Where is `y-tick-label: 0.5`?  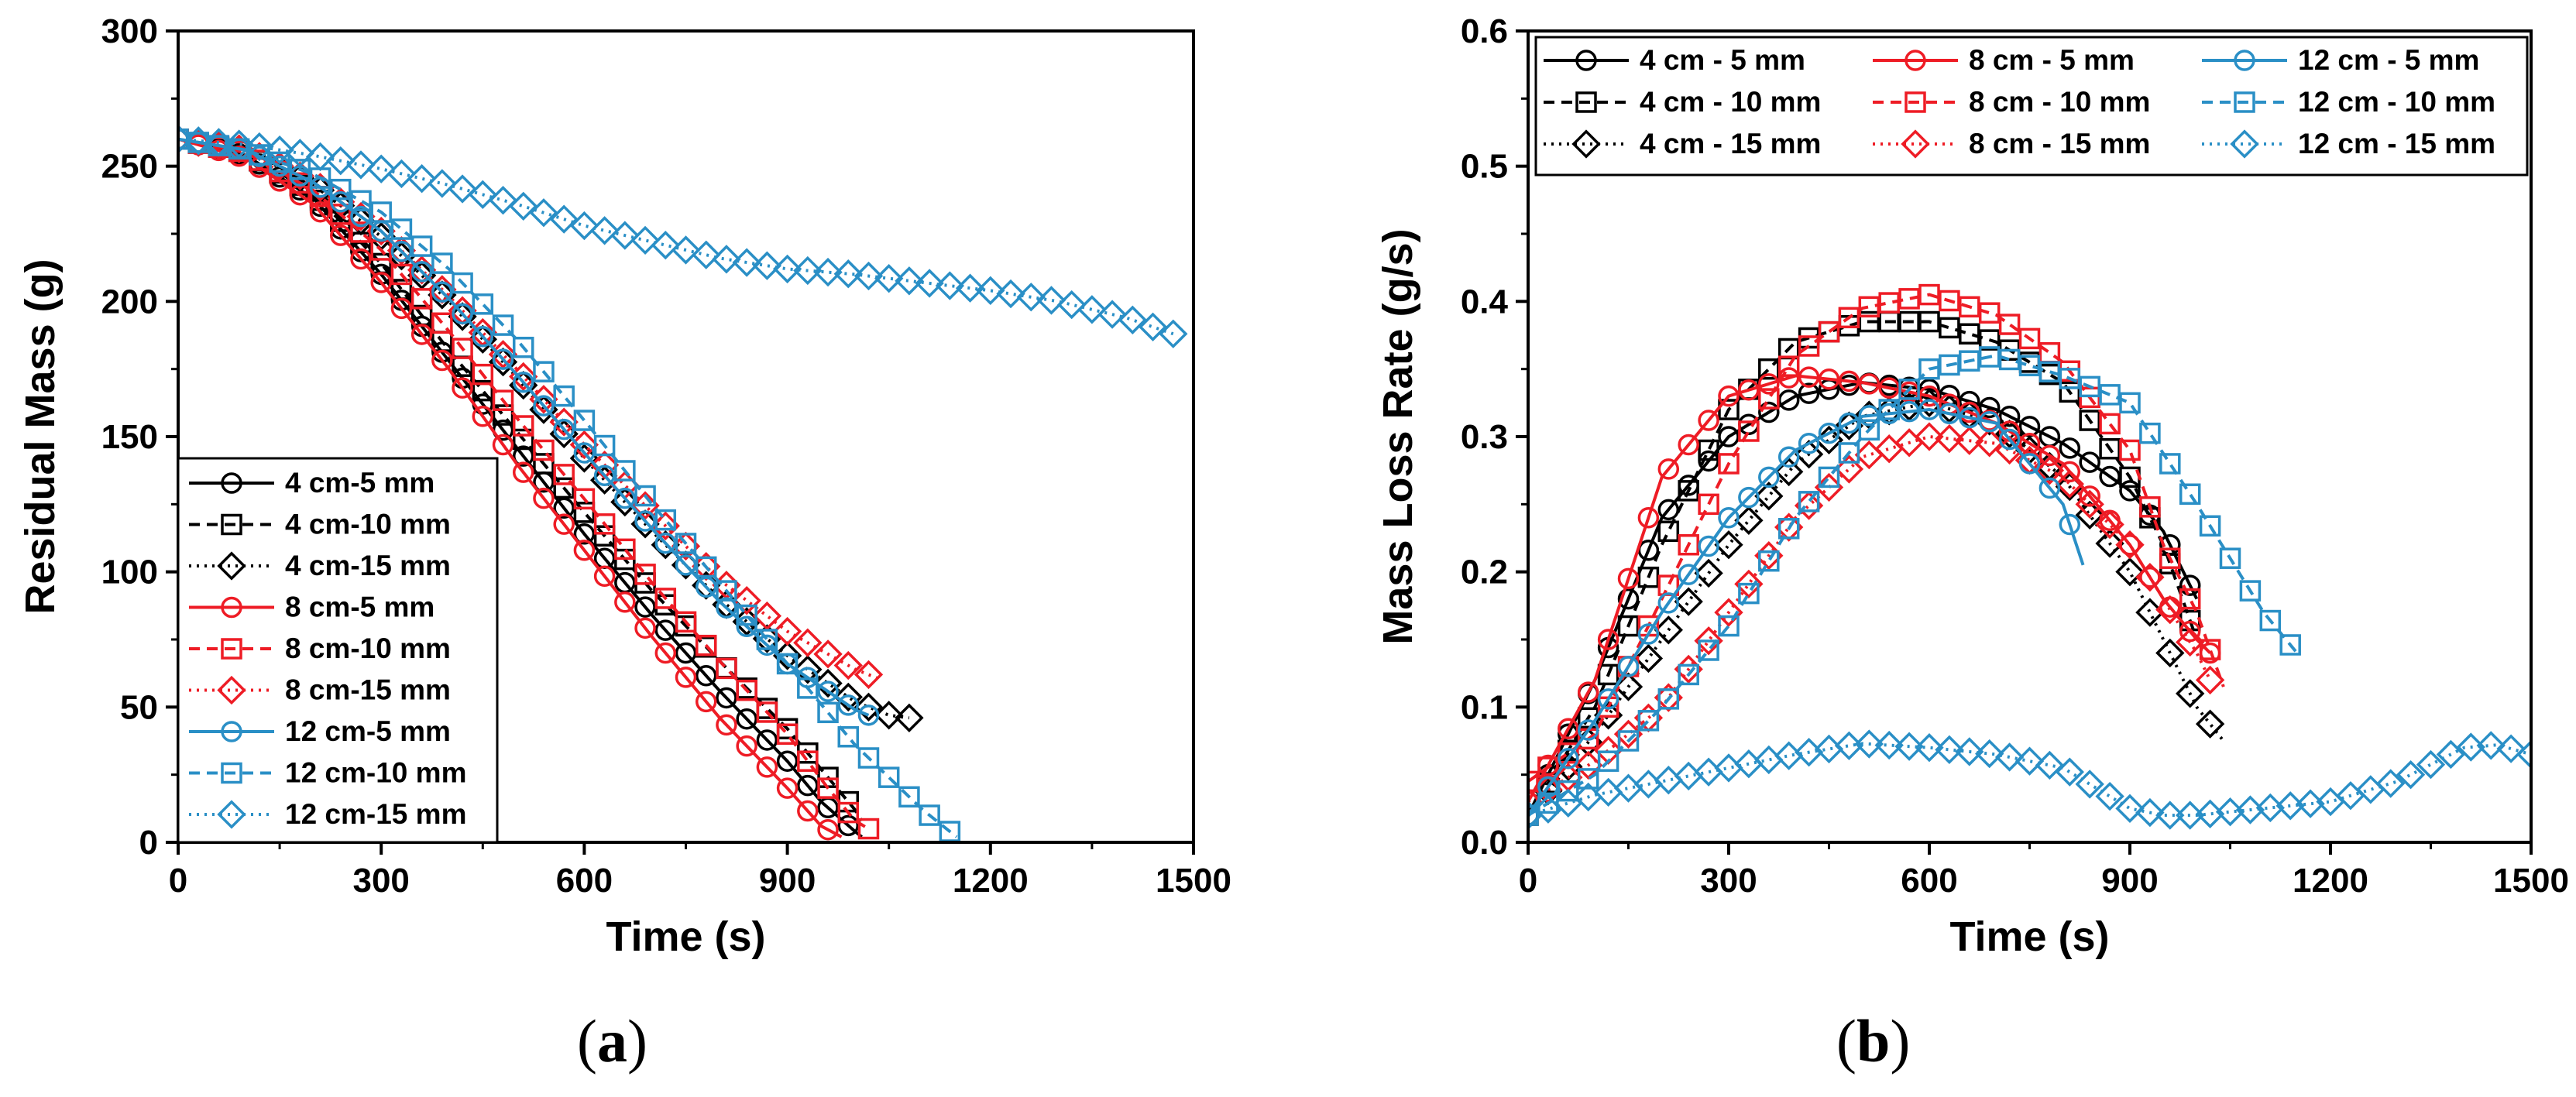
y-tick-label: 0.5 is located at coordinates (1484, 167).